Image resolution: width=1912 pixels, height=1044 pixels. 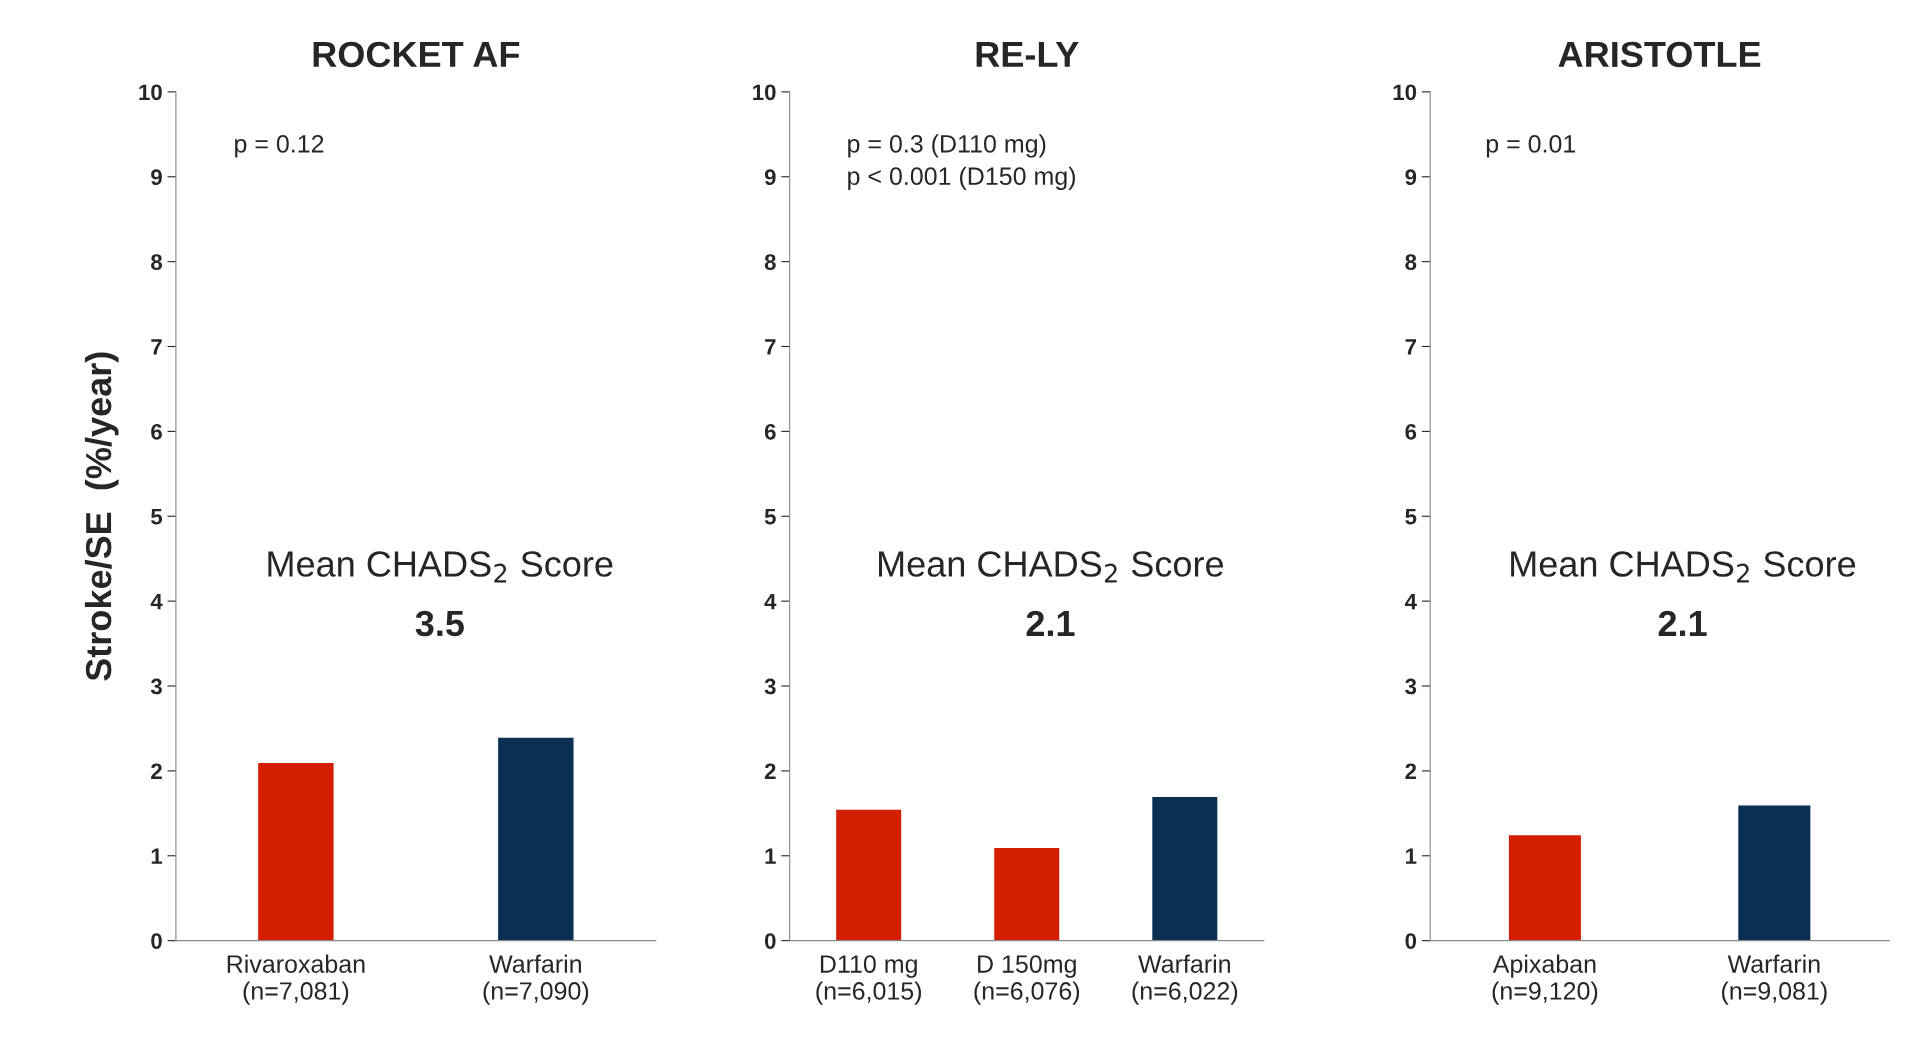 I want to click on chart-title: RE-LY, so click(x=1027, y=54).